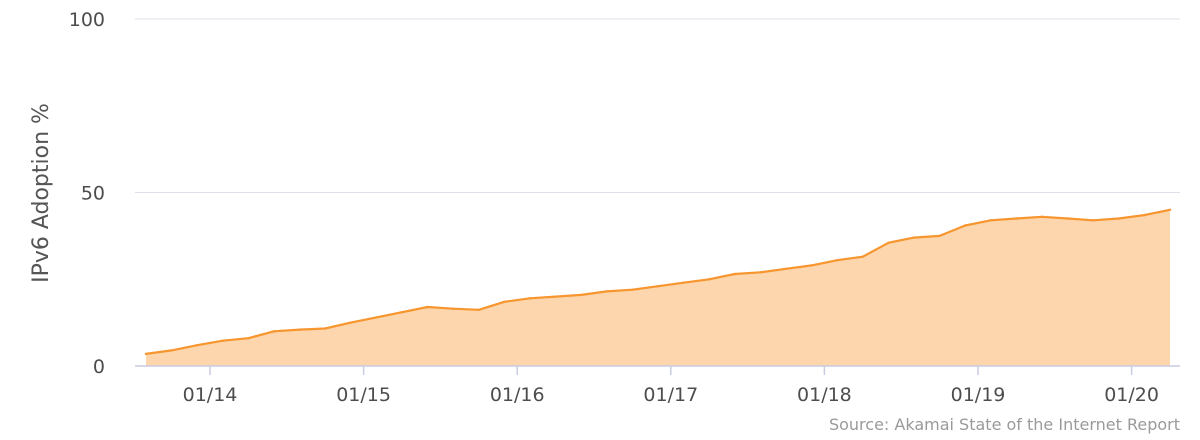  What do you see at coordinates (363, 395) in the screenshot?
I see `x-tick-label-01/15: 01/15` at bounding box center [363, 395].